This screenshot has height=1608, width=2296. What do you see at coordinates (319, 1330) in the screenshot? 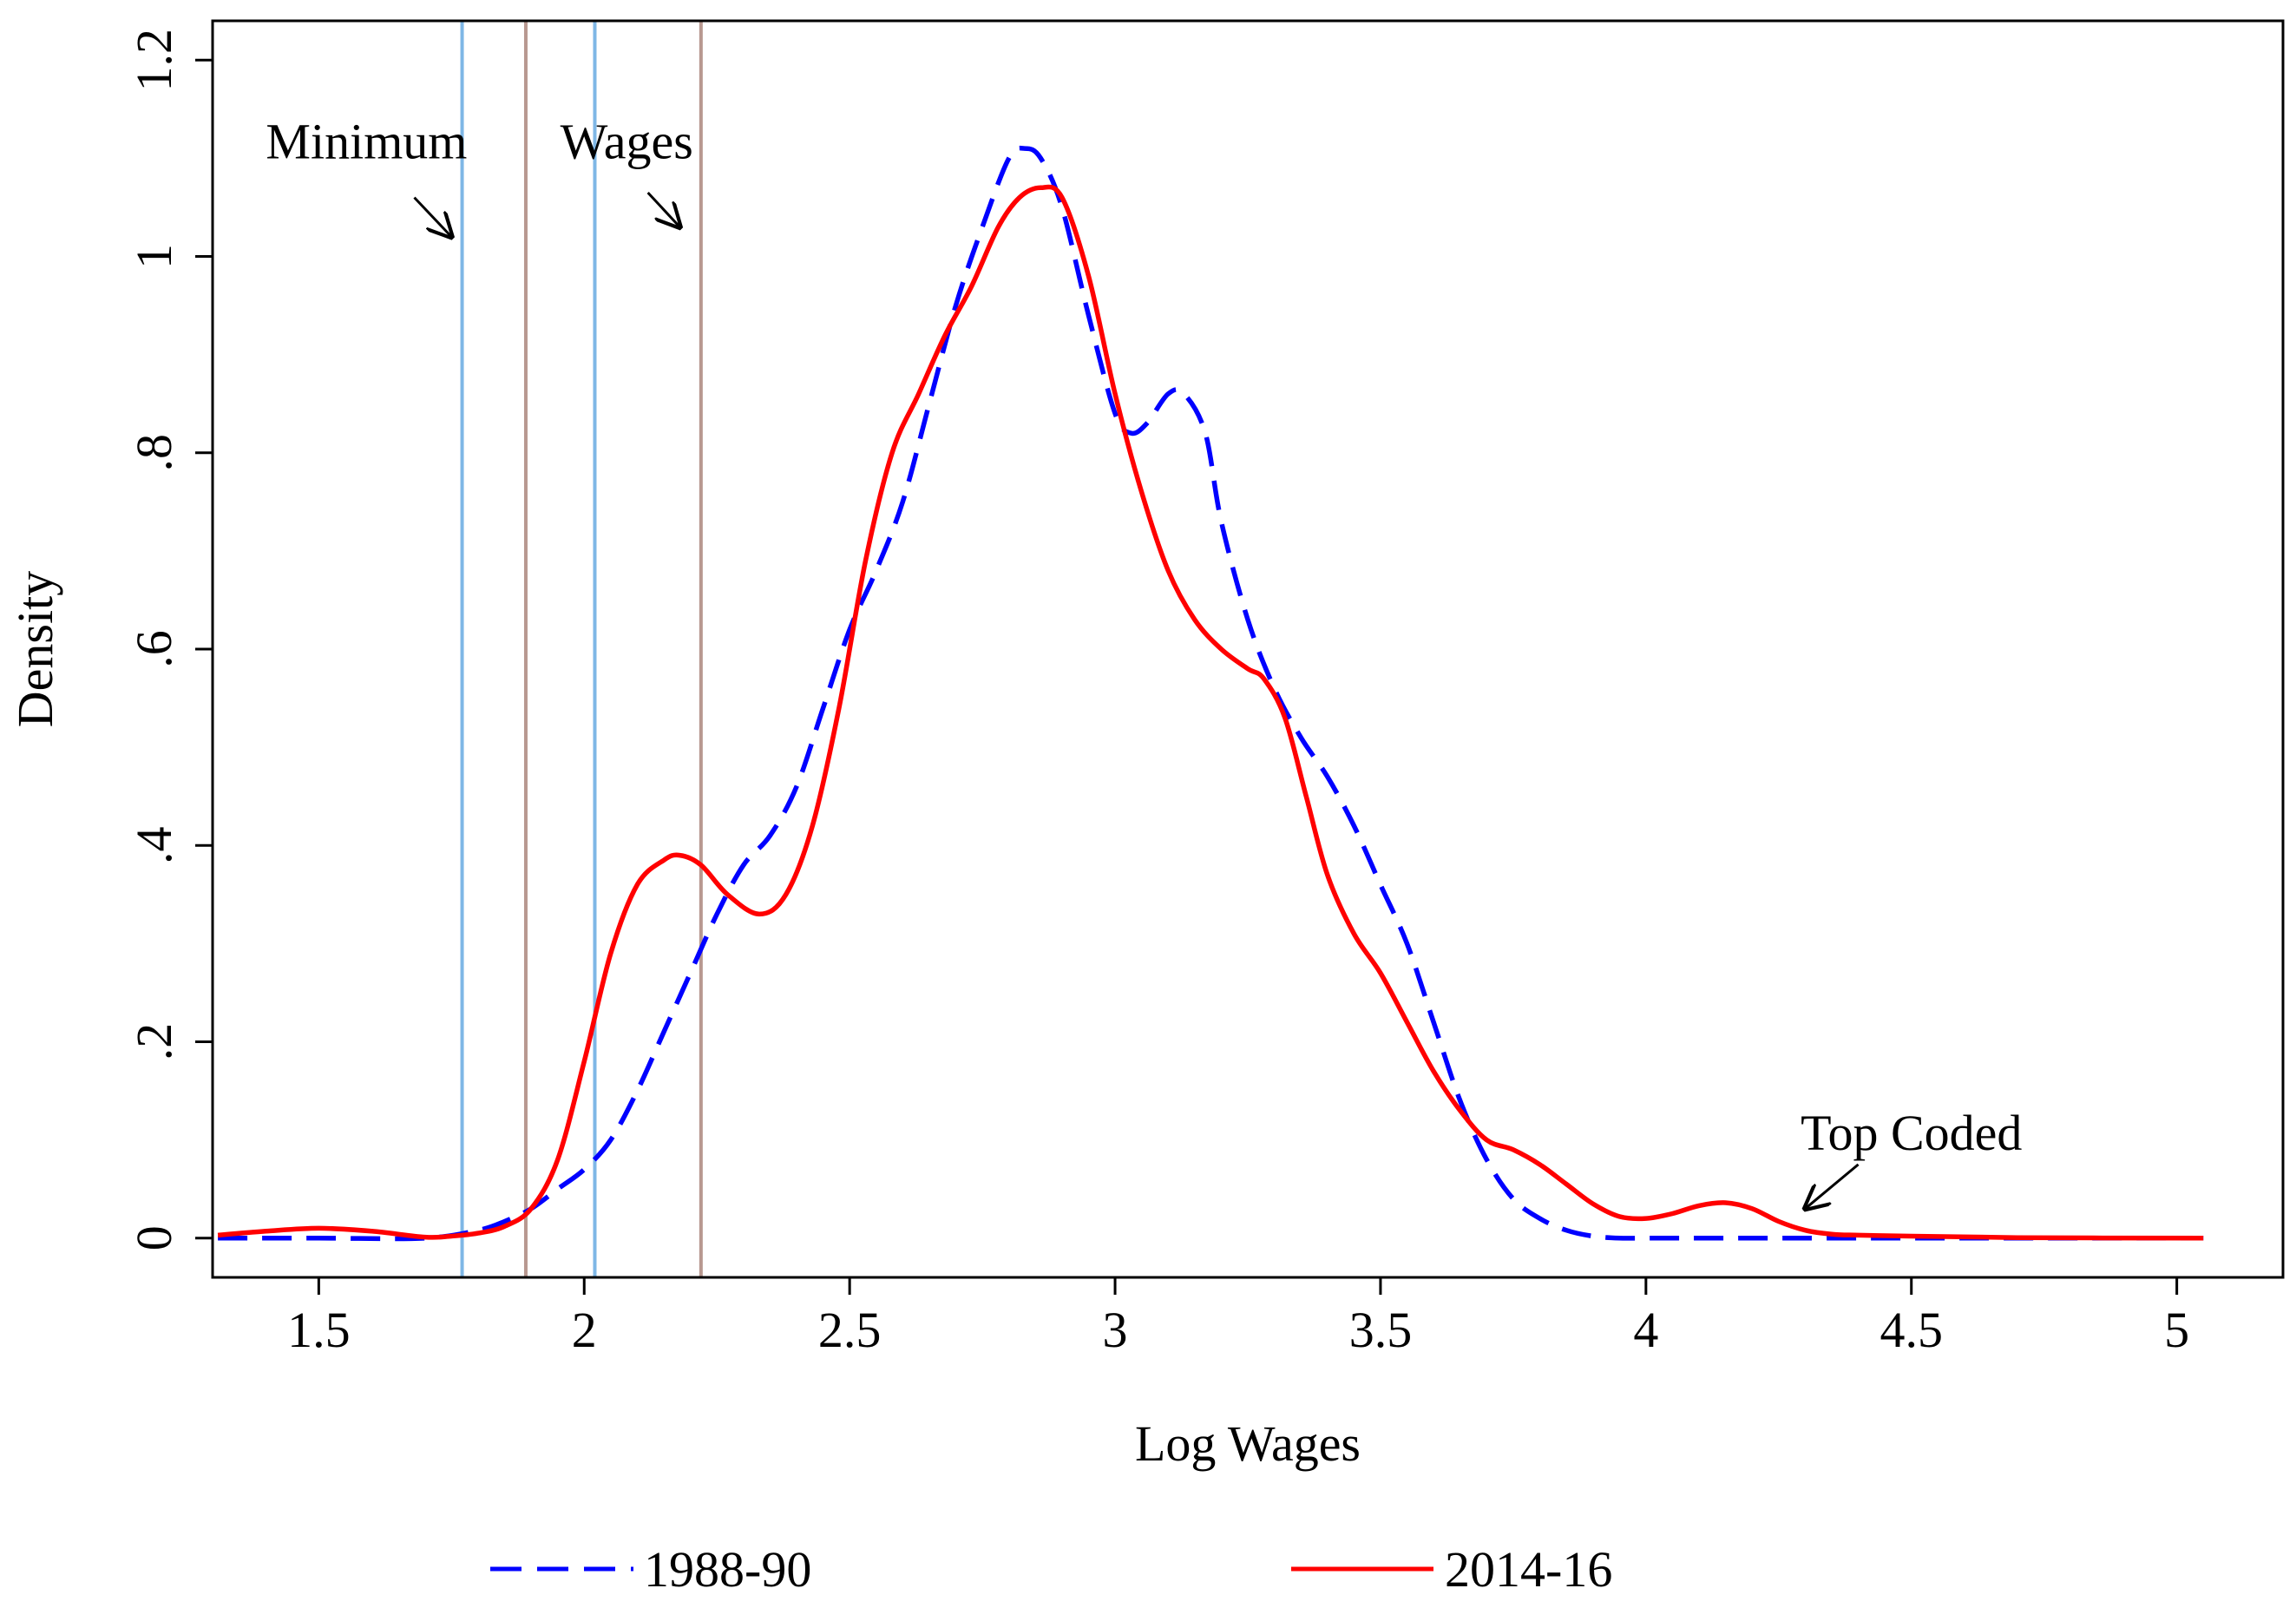
I see `x-tick-label: 1.5` at bounding box center [319, 1330].